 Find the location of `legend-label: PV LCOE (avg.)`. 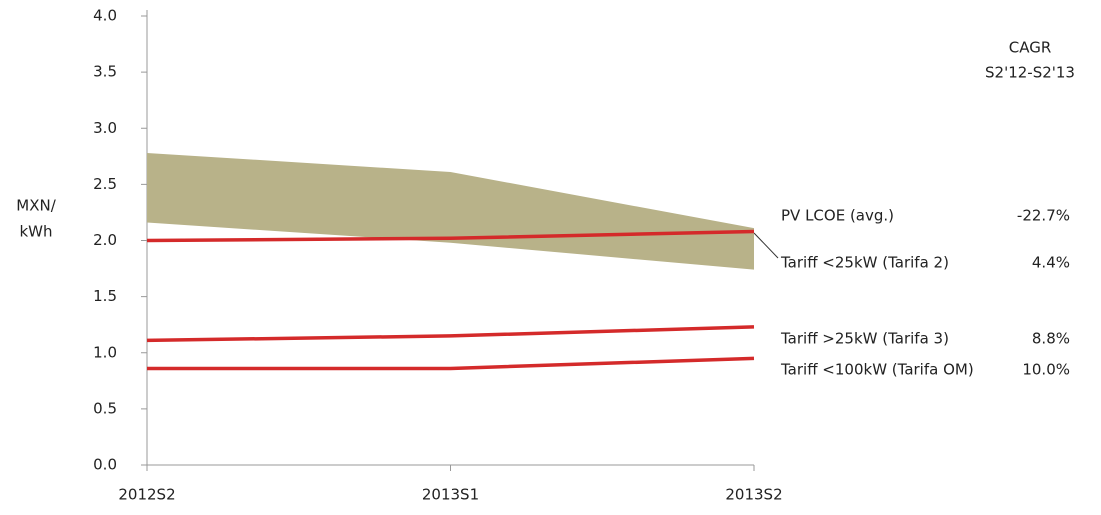

legend-label: PV LCOE (avg.) is located at coordinates (837, 216).